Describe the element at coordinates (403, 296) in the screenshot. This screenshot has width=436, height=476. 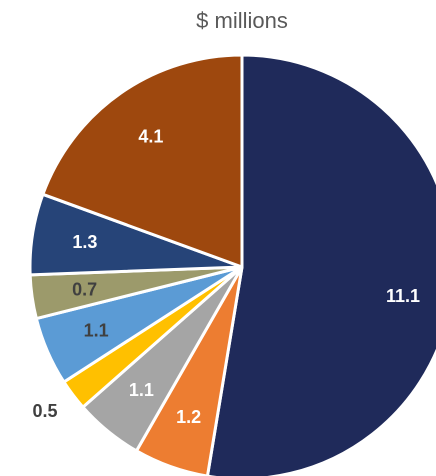
I see `data-label-1: 11.1` at that location.